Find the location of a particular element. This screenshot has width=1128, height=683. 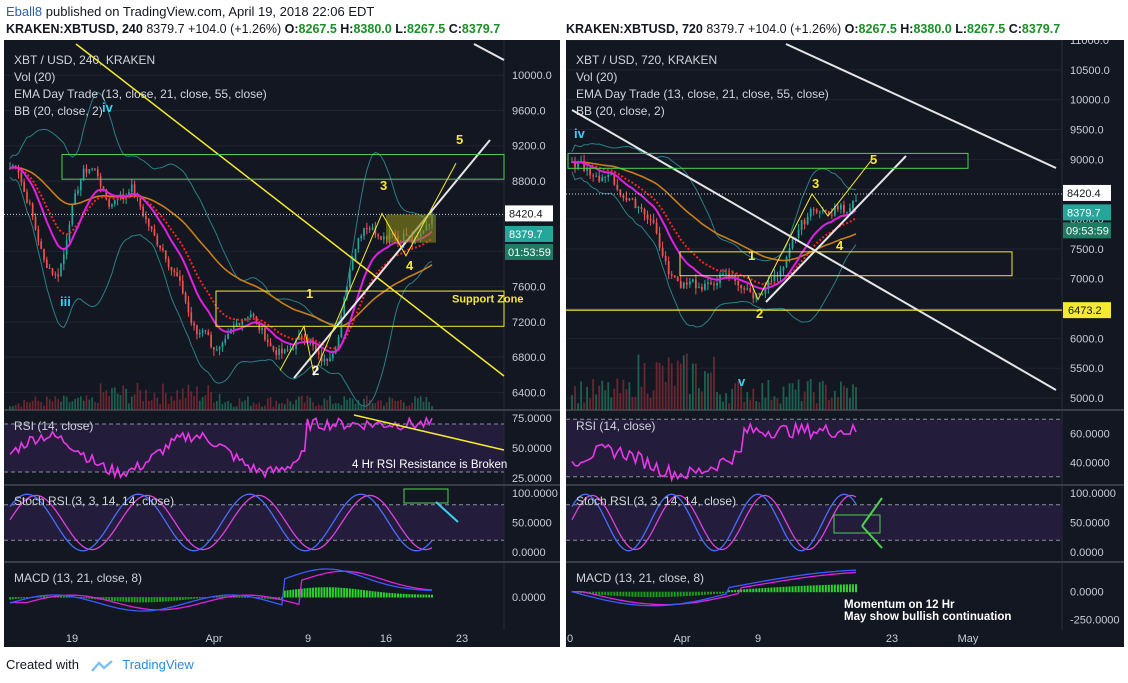

footer-brand: TradingView is located at coordinates (158, 664).